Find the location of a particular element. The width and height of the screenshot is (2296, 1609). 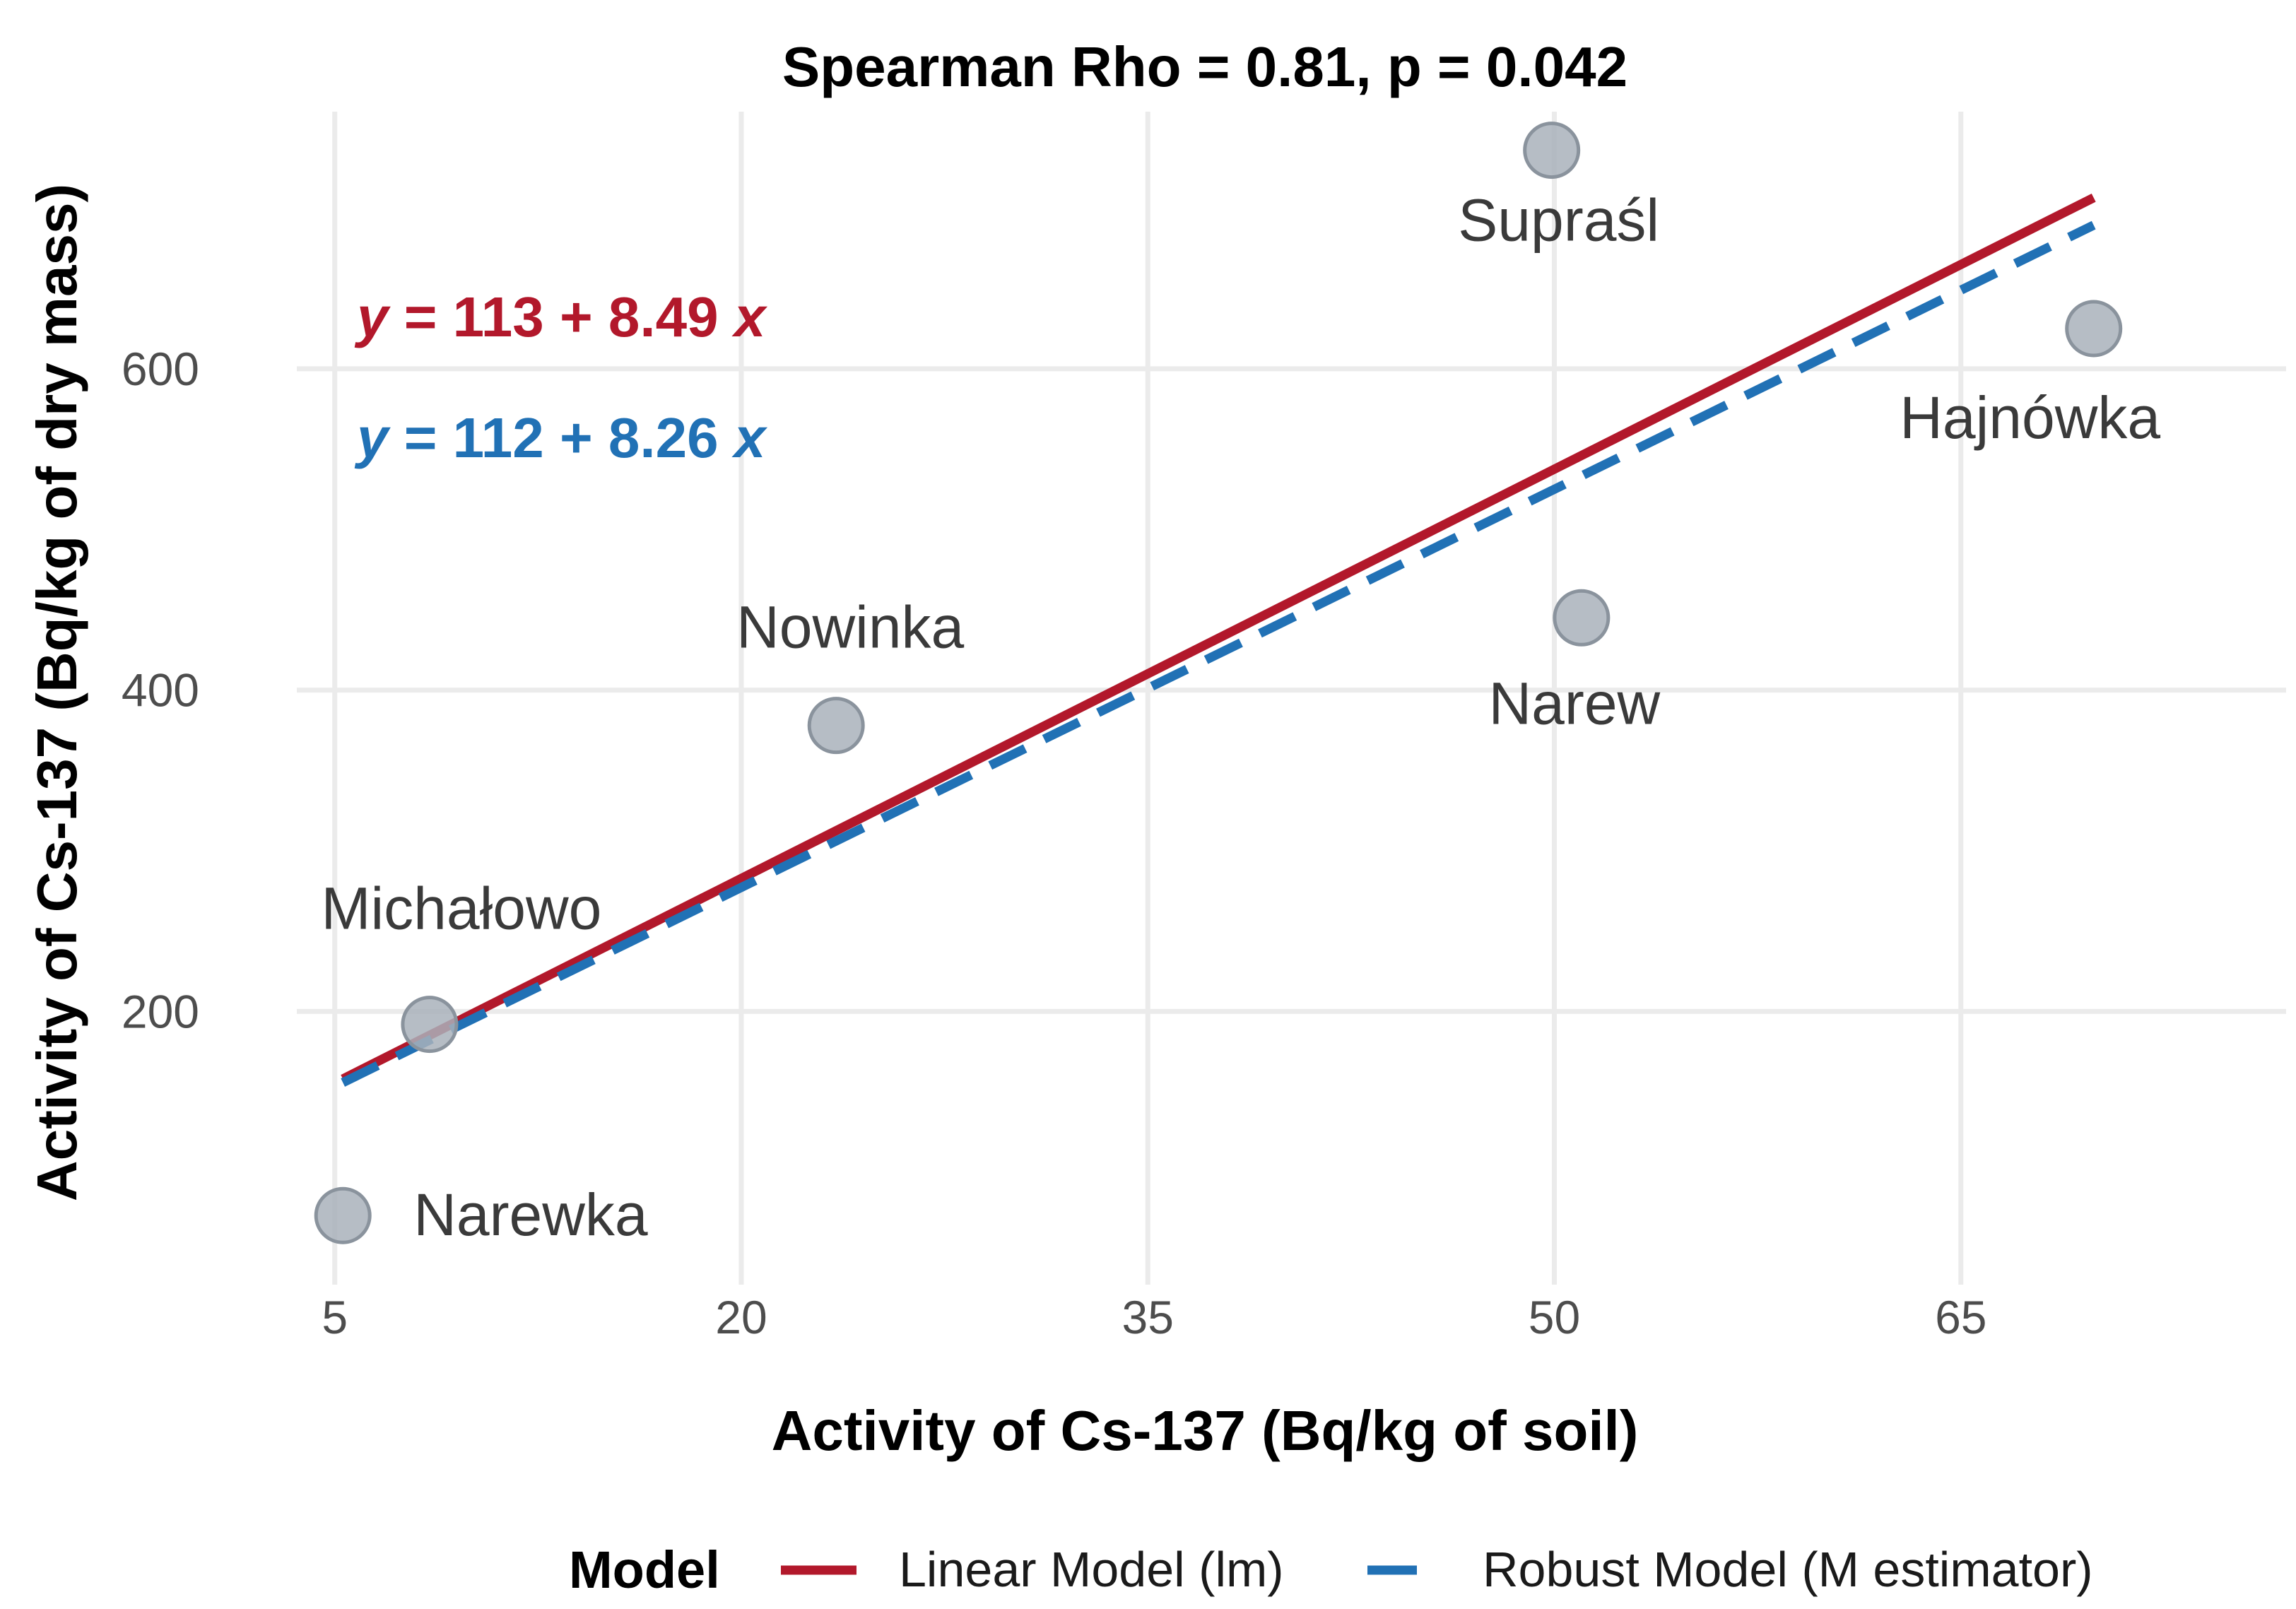

point-label: Narewka is located at coordinates (530, 1214).